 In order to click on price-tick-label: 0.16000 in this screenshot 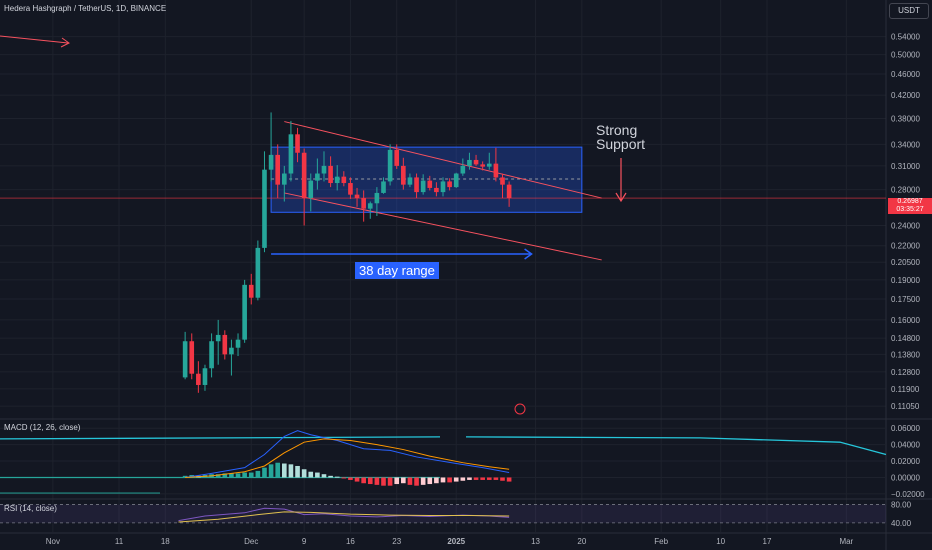, I will do `click(905, 320)`.